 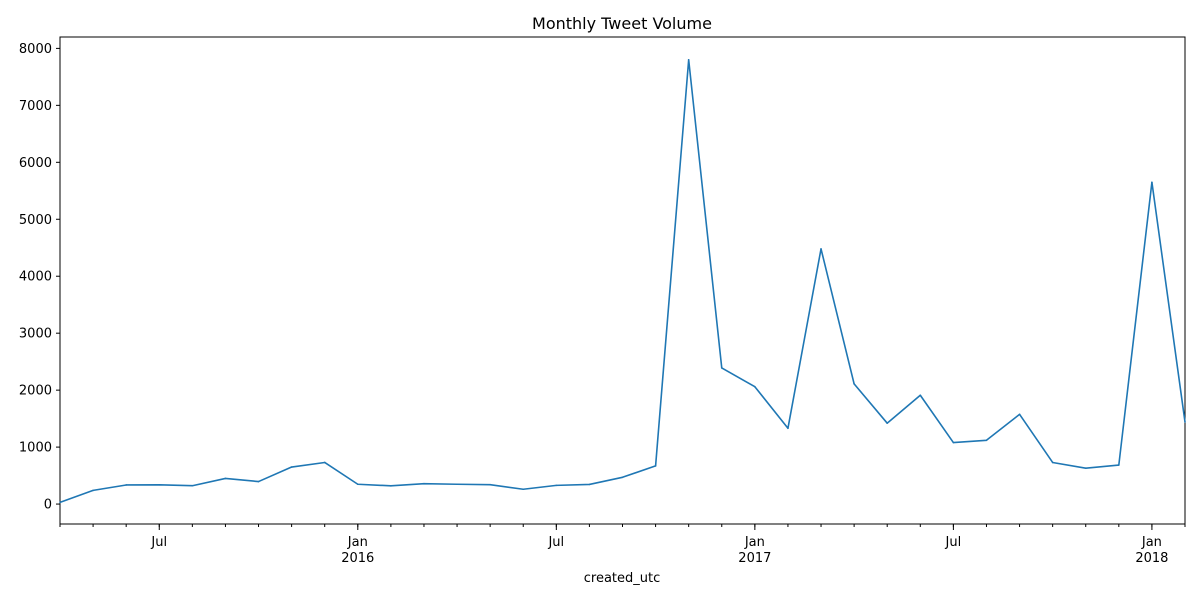 What do you see at coordinates (622, 23) in the screenshot?
I see `chart-title: Monthly Tweet Volume` at bounding box center [622, 23].